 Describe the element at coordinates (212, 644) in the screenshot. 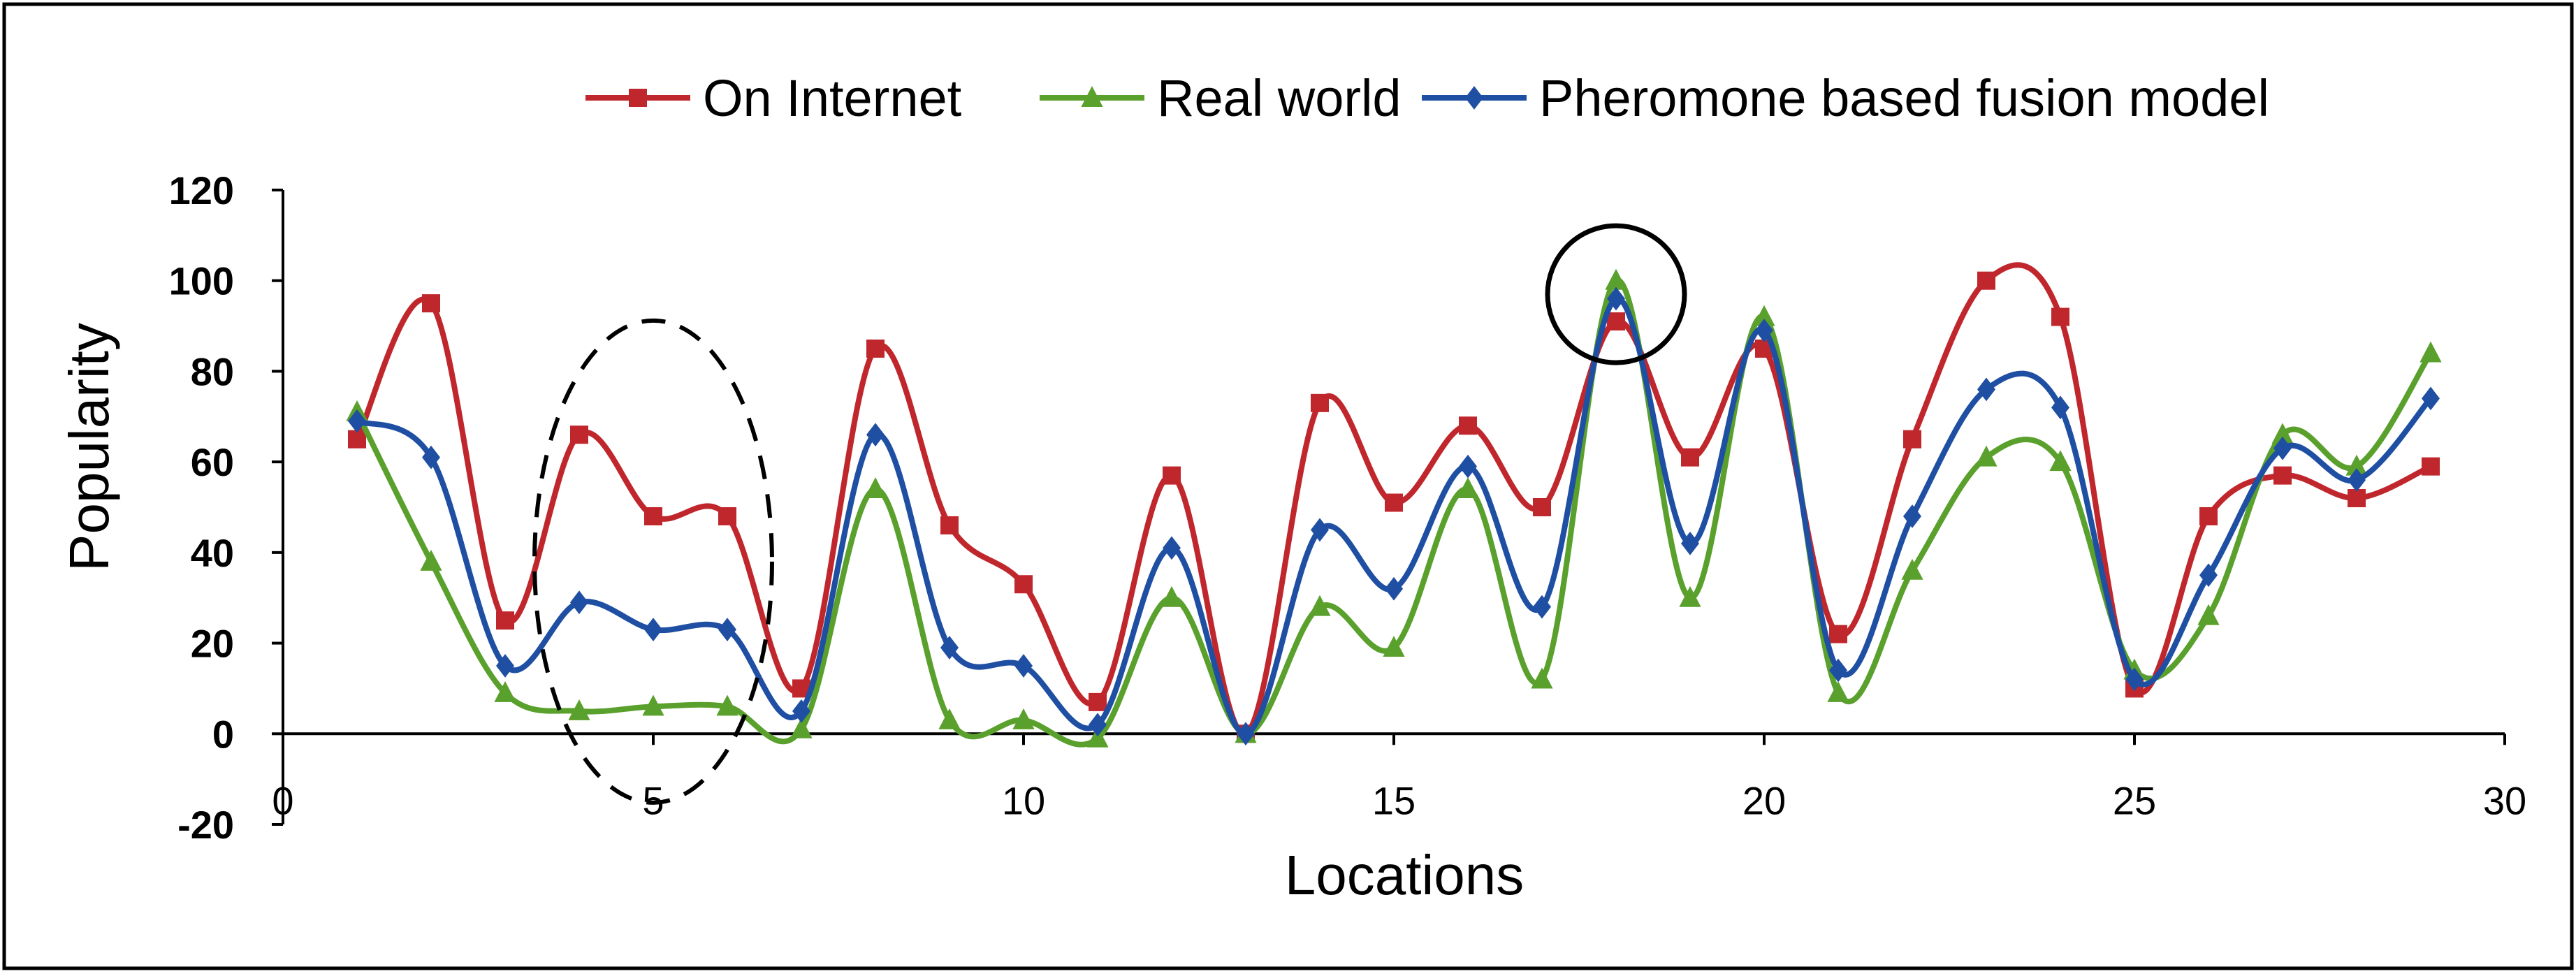

I see `y-tick-label: 20` at that location.